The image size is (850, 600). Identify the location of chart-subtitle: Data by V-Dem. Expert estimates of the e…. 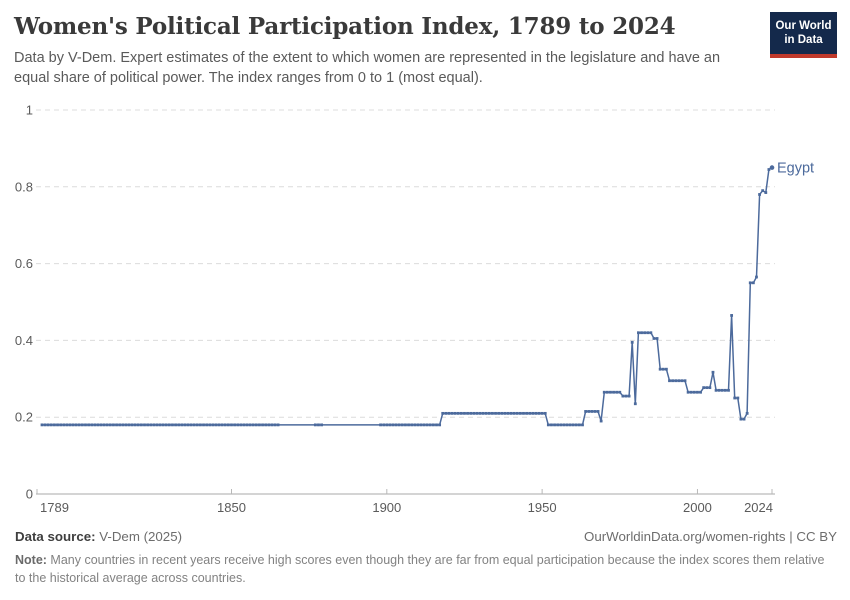
(367, 68).